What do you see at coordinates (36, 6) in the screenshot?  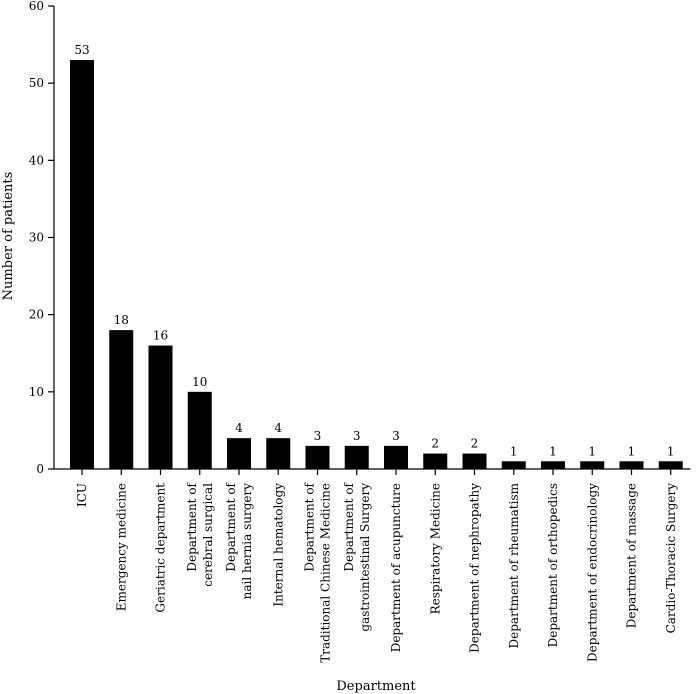 I see `y-tick-label: 60` at bounding box center [36, 6].